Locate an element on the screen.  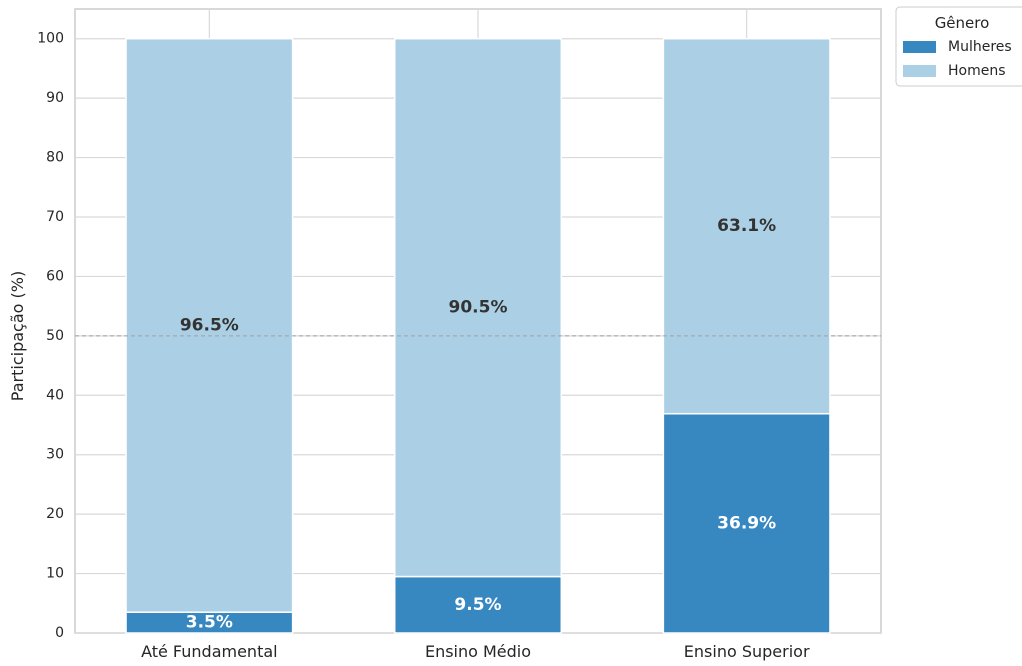
data-label-homens-1: 90.5% is located at coordinates (478, 308).